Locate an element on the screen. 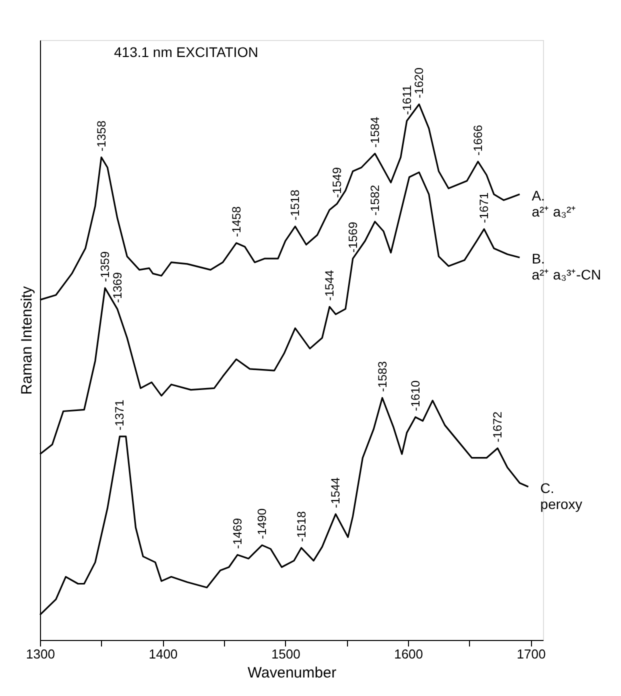 The height and width of the screenshot is (696, 621). series-label: C. peroxy is located at coordinates (561, 496).